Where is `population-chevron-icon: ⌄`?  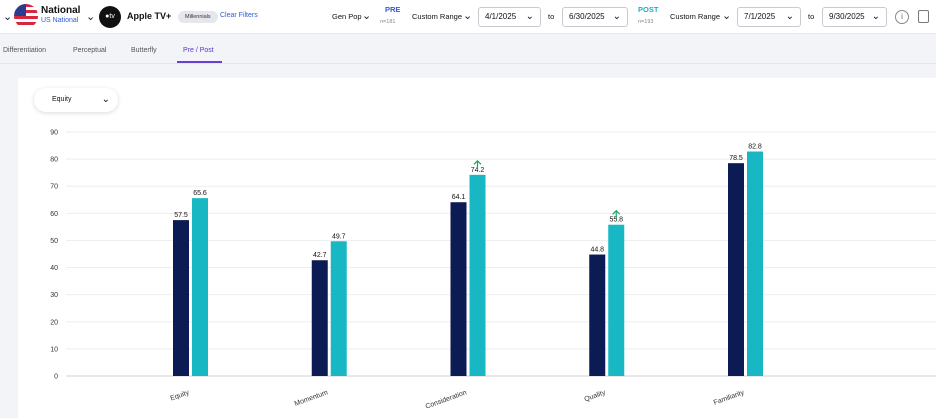
population-chevron-icon: ⌄ is located at coordinates (367, 16).